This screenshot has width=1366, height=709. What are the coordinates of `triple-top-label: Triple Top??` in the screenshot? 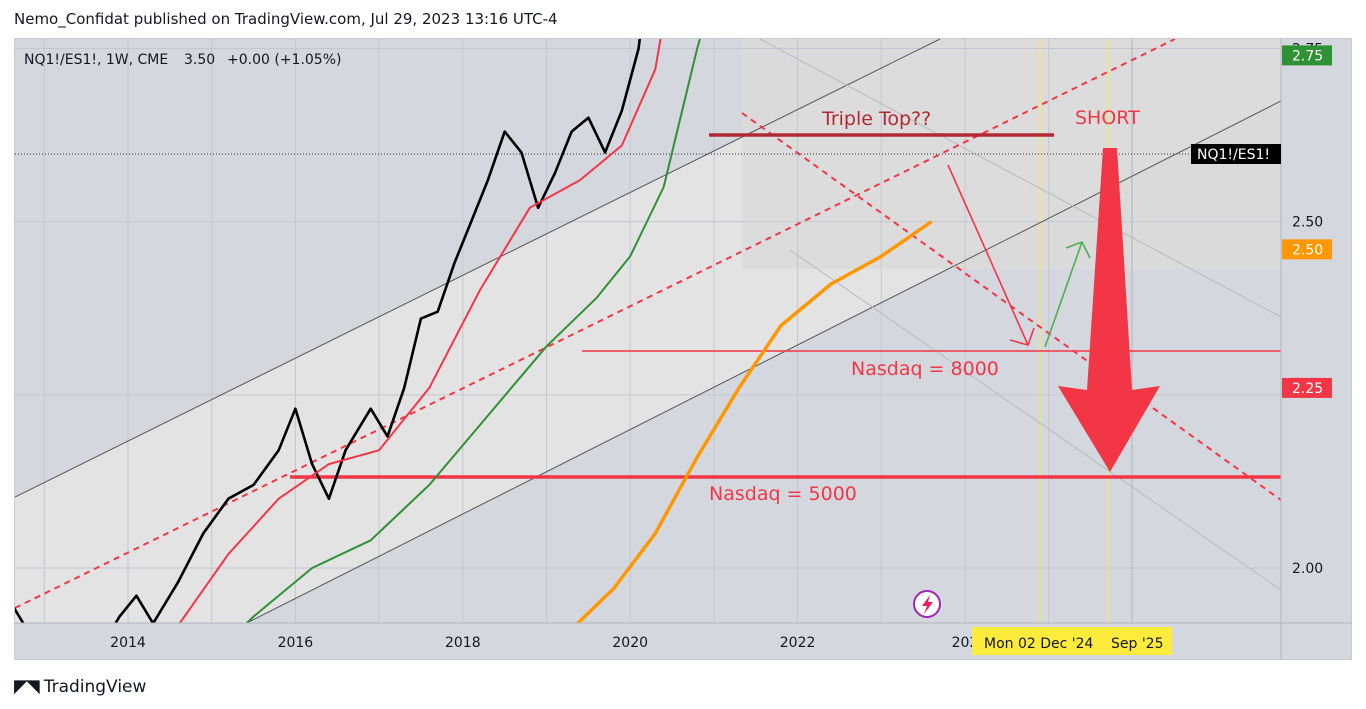 It's located at (876, 119).